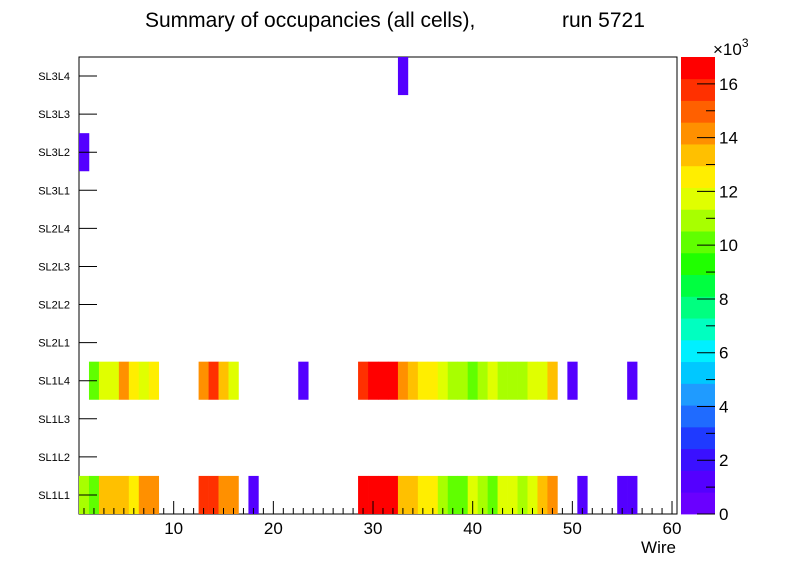 This screenshot has height=572, width=796. Describe the element at coordinates (310, 20) in the screenshot. I see `chart-title: Summary of occupancies (all cells),` at that location.